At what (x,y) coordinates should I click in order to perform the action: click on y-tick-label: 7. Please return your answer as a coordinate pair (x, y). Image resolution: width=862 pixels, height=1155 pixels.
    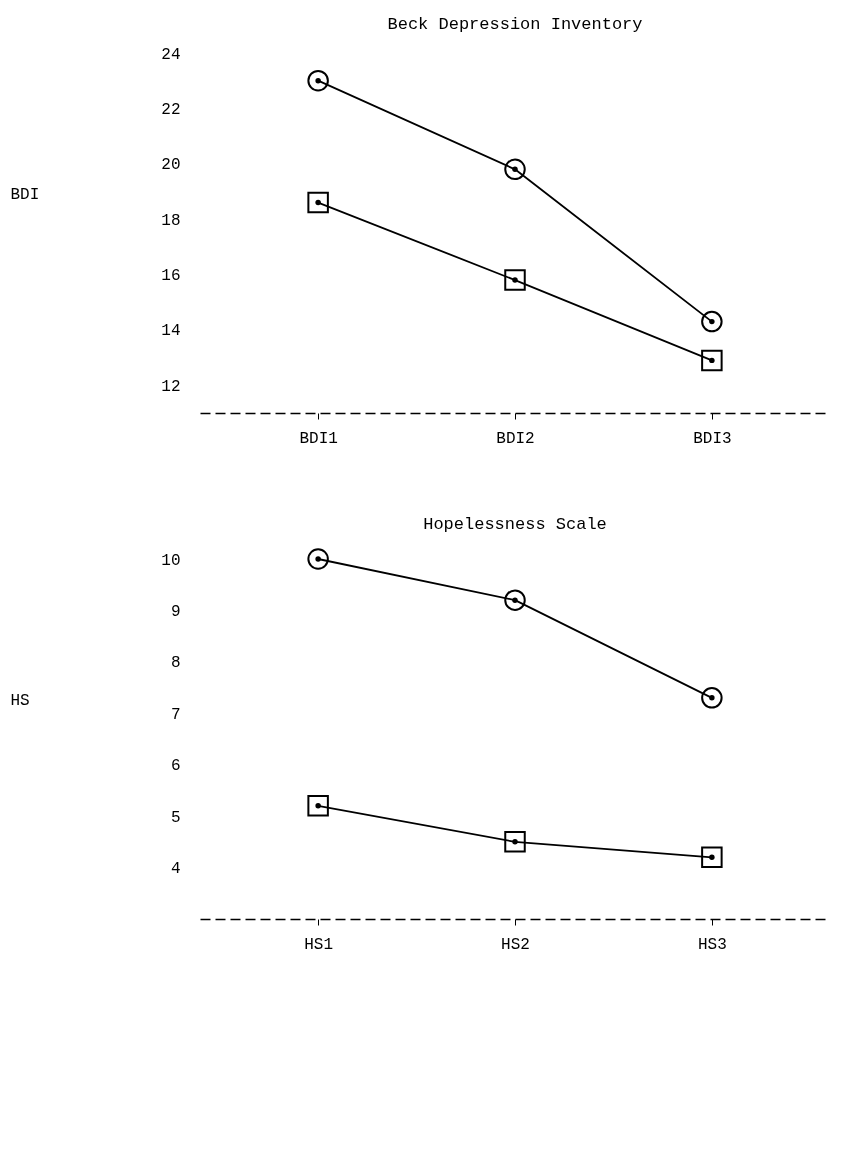
    Looking at the image, I should click on (175, 714).